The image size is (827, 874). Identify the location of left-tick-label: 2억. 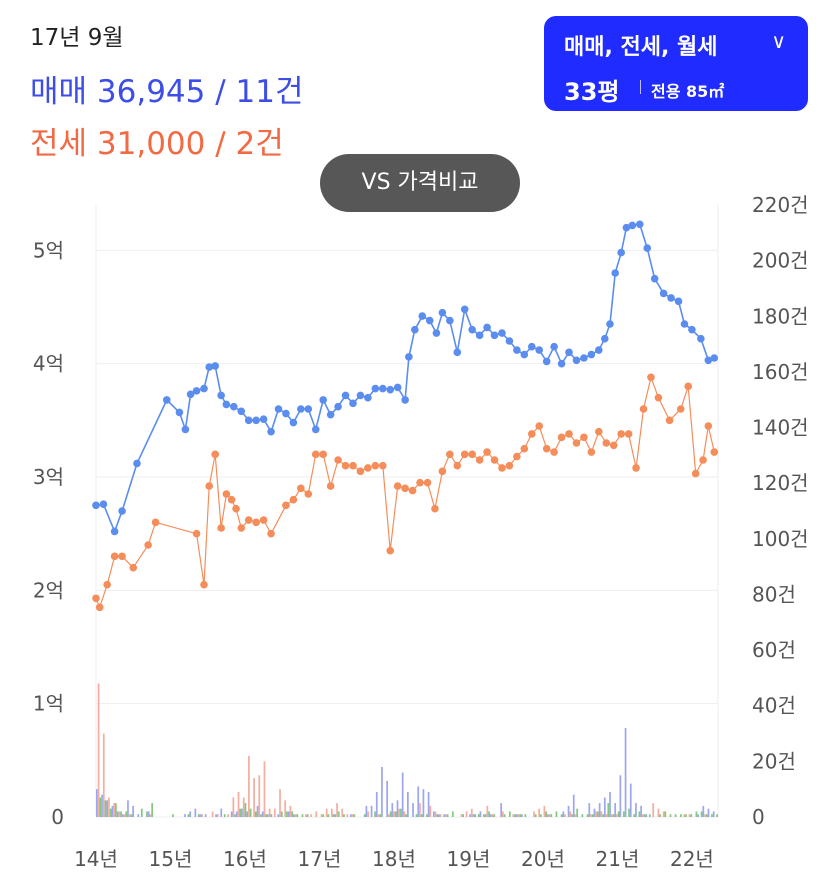
(48, 590).